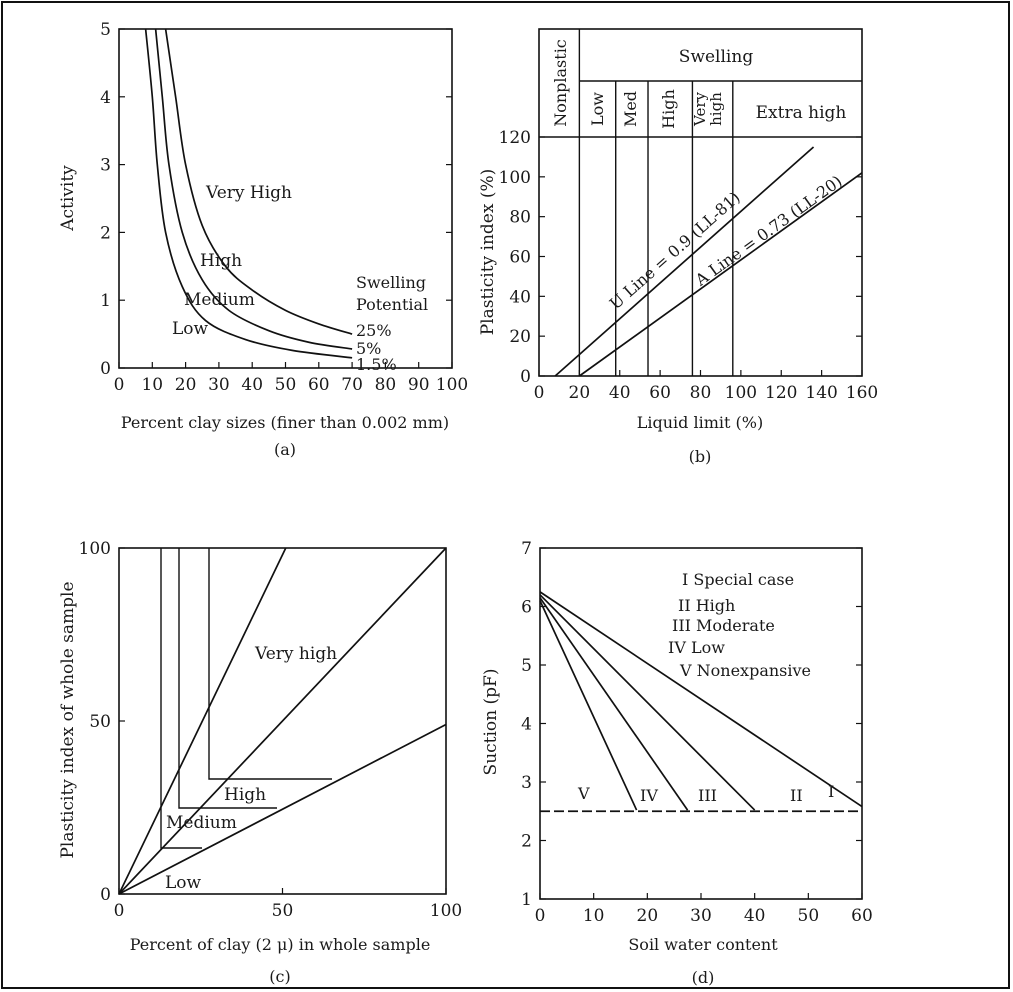 The width and height of the screenshot is (1013, 992). What do you see at coordinates (520, 337) in the screenshot?
I see `panel-b-ytick-label-1: 20` at bounding box center [520, 337].